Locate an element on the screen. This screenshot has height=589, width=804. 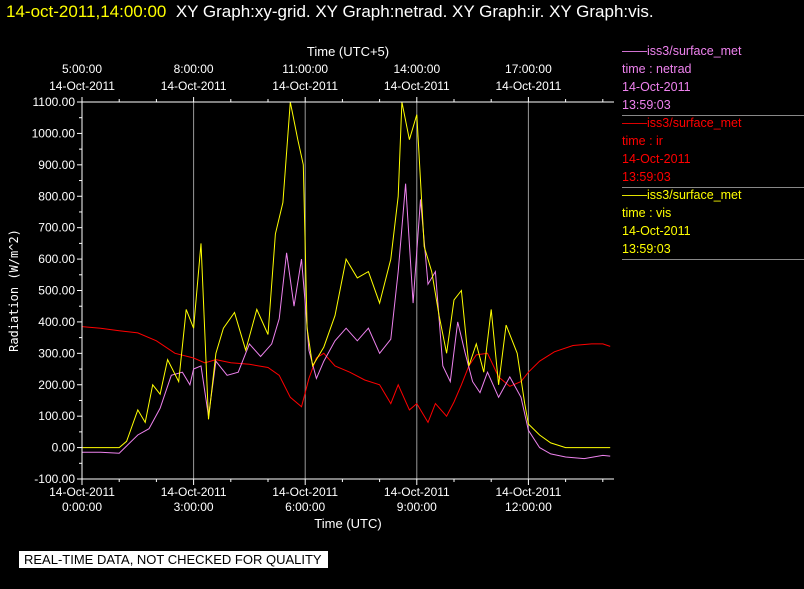
y-tick-label: 100.00 is located at coordinates (56, 416).